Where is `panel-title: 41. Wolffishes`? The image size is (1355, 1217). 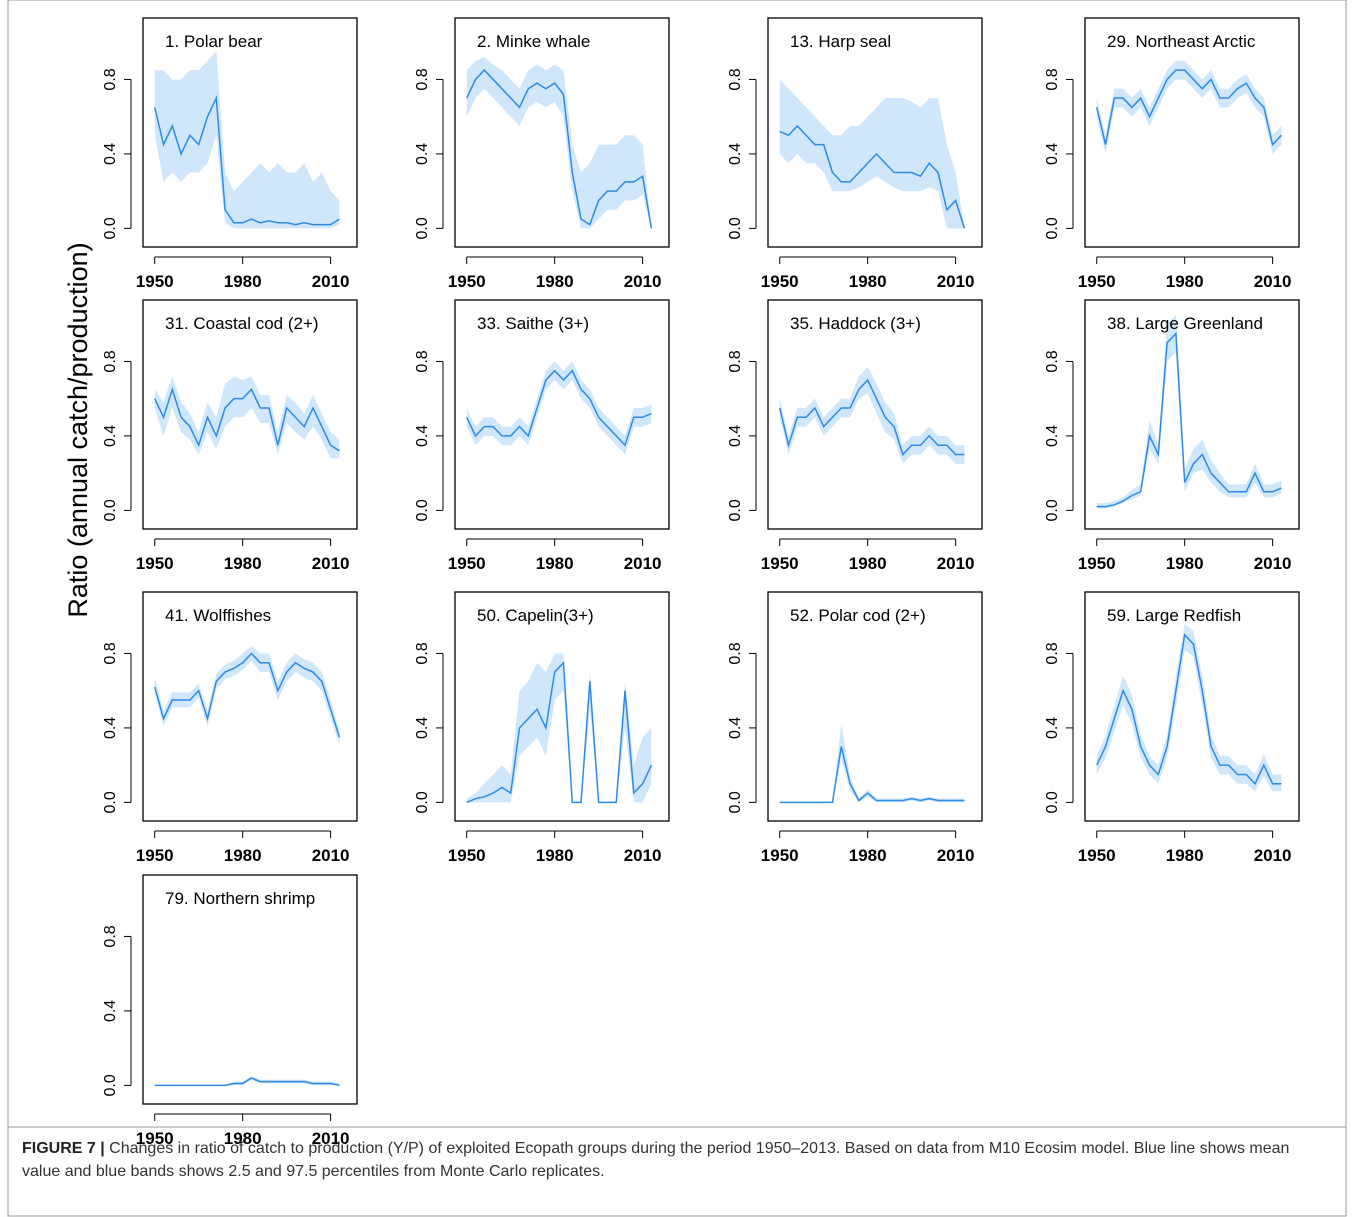 panel-title: 41. Wolffishes is located at coordinates (218, 615).